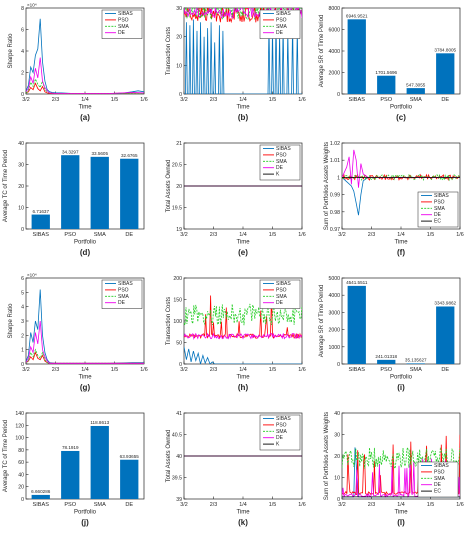 The image size is (474, 537). What do you see at coordinates (85, 56) in the screenshot?
I see `series-group` at bounding box center [85, 56].